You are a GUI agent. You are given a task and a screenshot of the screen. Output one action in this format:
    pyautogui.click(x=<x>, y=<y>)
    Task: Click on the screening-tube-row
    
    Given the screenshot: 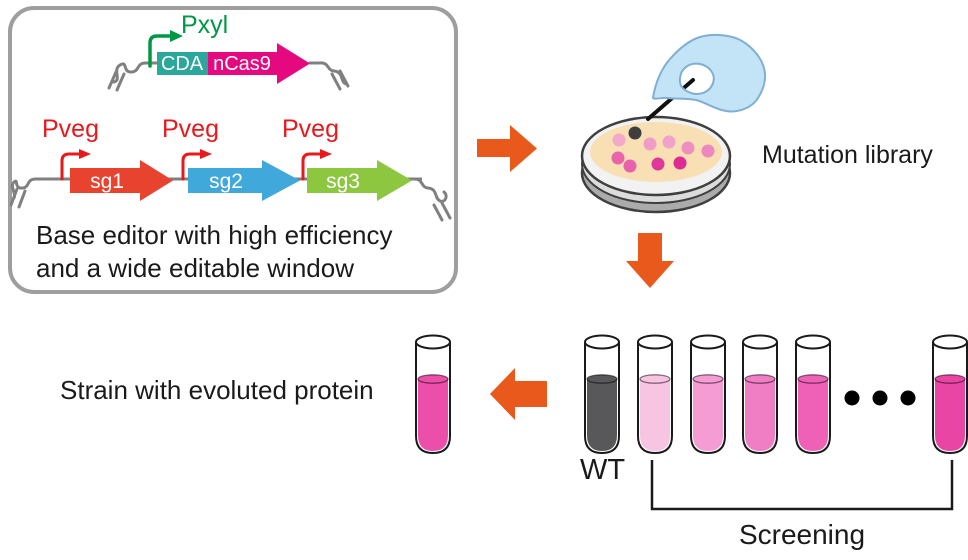 What is the action you would take?
    pyautogui.click(x=776, y=394)
    